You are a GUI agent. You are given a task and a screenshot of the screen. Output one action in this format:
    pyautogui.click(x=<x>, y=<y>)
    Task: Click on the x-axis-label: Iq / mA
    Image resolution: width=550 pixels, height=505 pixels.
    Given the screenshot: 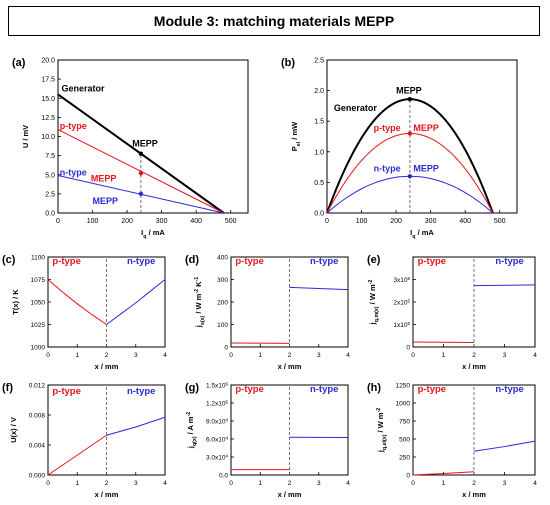 What is the action you would take?
    pyautogui.click(x=422, y=234)
    